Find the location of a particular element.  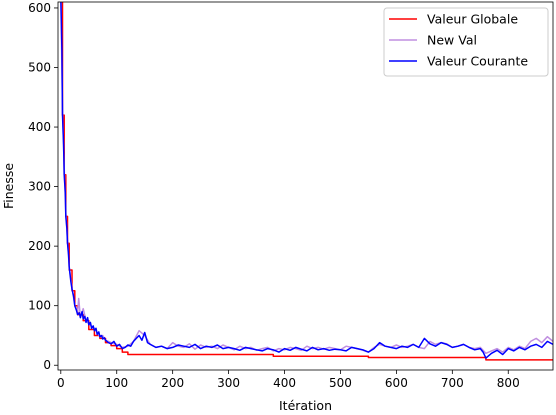

y-axis-ticks: 0 100 200 300 400 500 600 is located at coordinates (43, 186).